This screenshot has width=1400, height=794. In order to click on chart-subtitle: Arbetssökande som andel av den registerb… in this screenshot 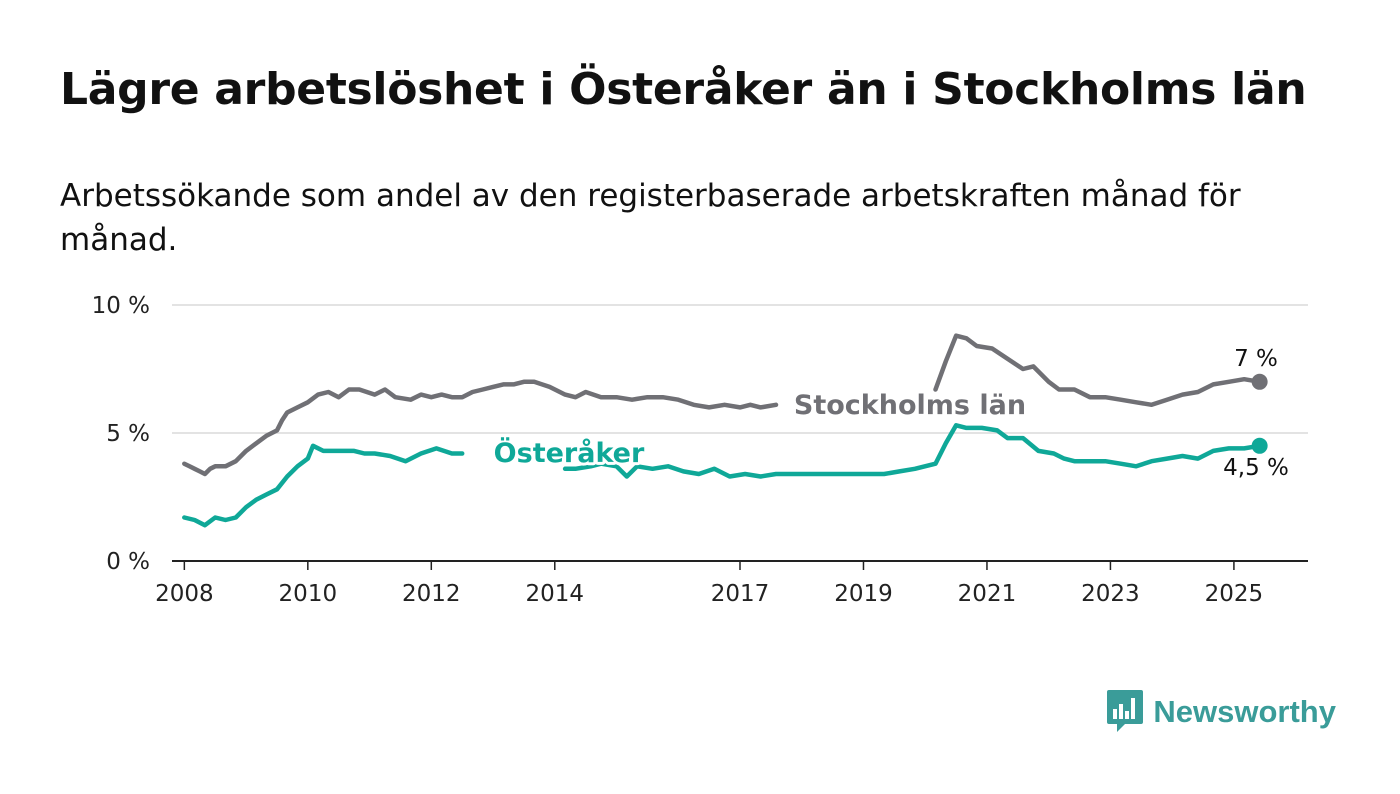, I will do `click(650, 218)`.